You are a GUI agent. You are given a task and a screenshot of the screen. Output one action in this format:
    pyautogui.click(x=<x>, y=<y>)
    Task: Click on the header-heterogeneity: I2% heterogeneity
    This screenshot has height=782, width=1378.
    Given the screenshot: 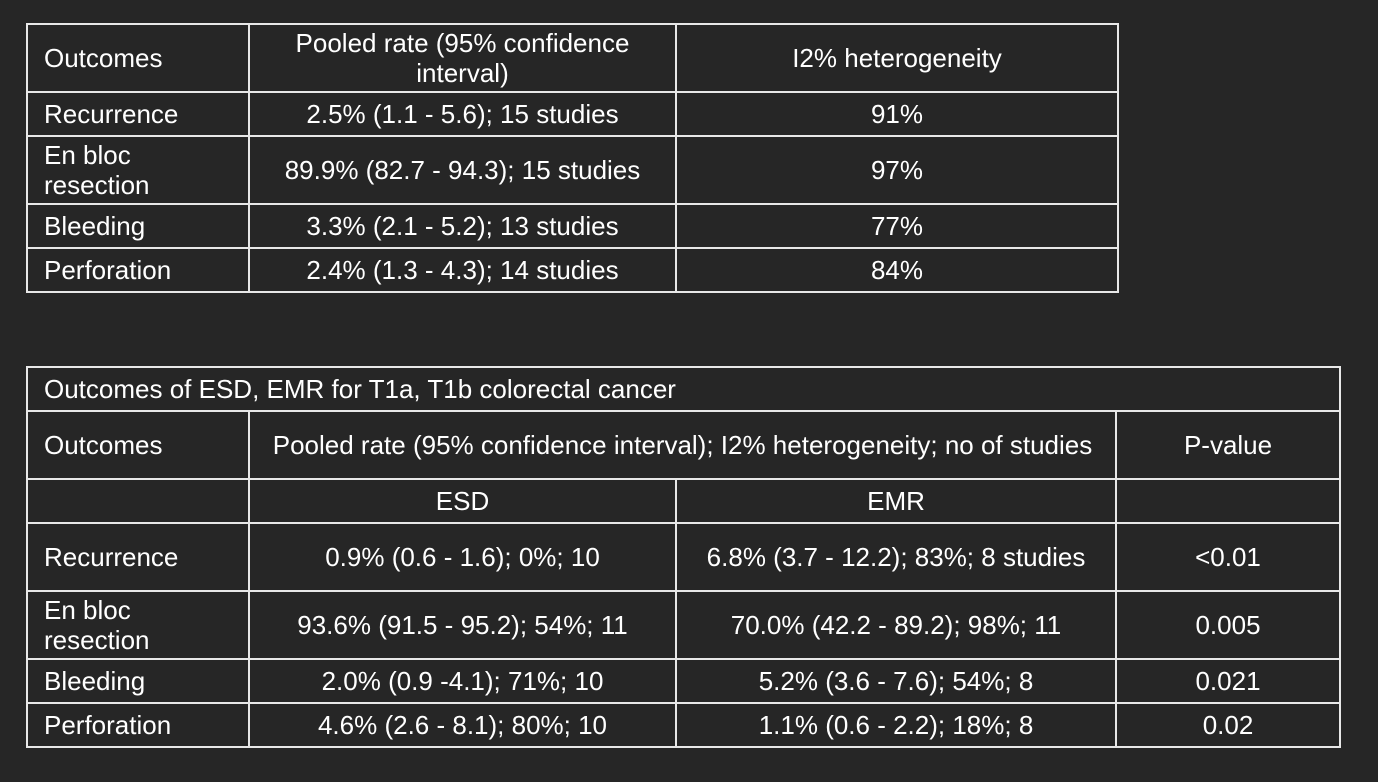 What is the action you would take?
    pyautogui.click(x=897, y=58)
    